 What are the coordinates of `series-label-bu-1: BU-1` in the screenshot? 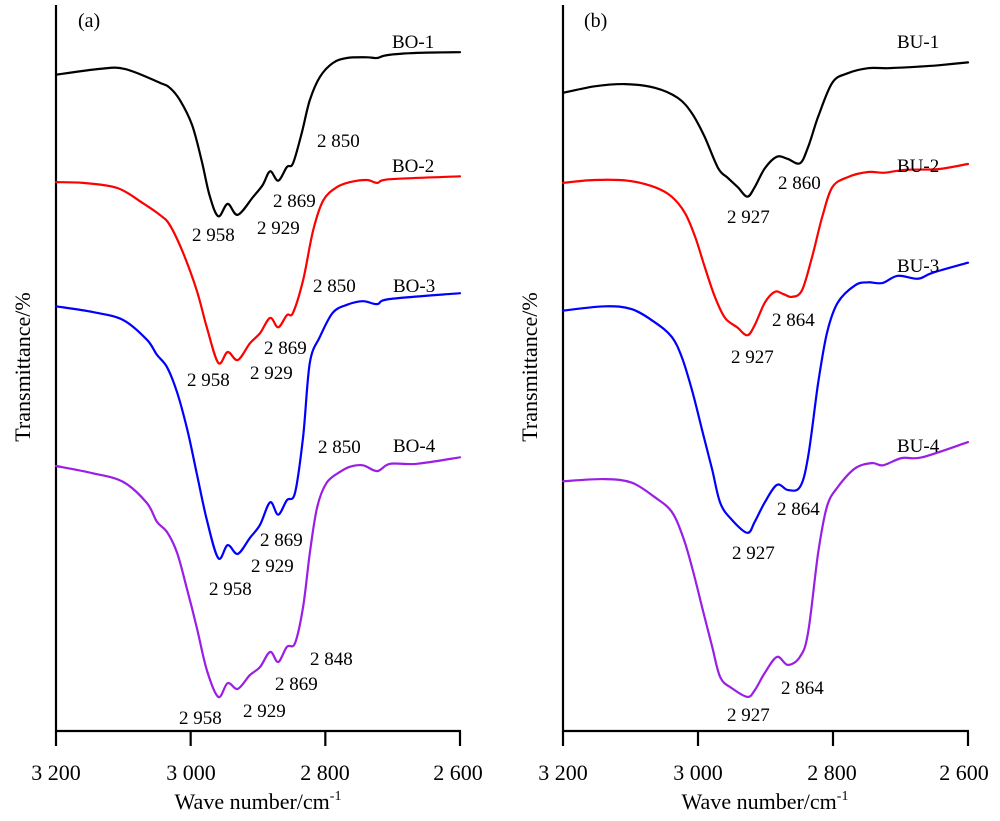 It's located at (918, 42).